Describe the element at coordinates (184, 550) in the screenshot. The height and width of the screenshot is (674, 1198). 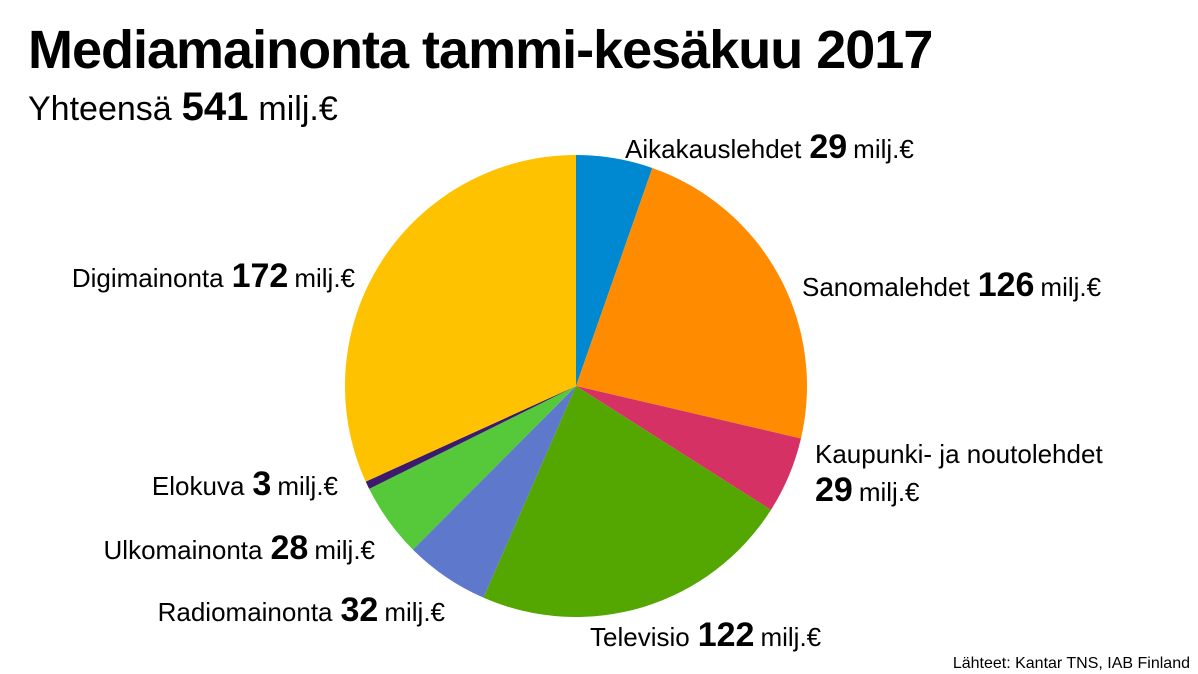
I see `category-name: Ulkomainonta` at that location.